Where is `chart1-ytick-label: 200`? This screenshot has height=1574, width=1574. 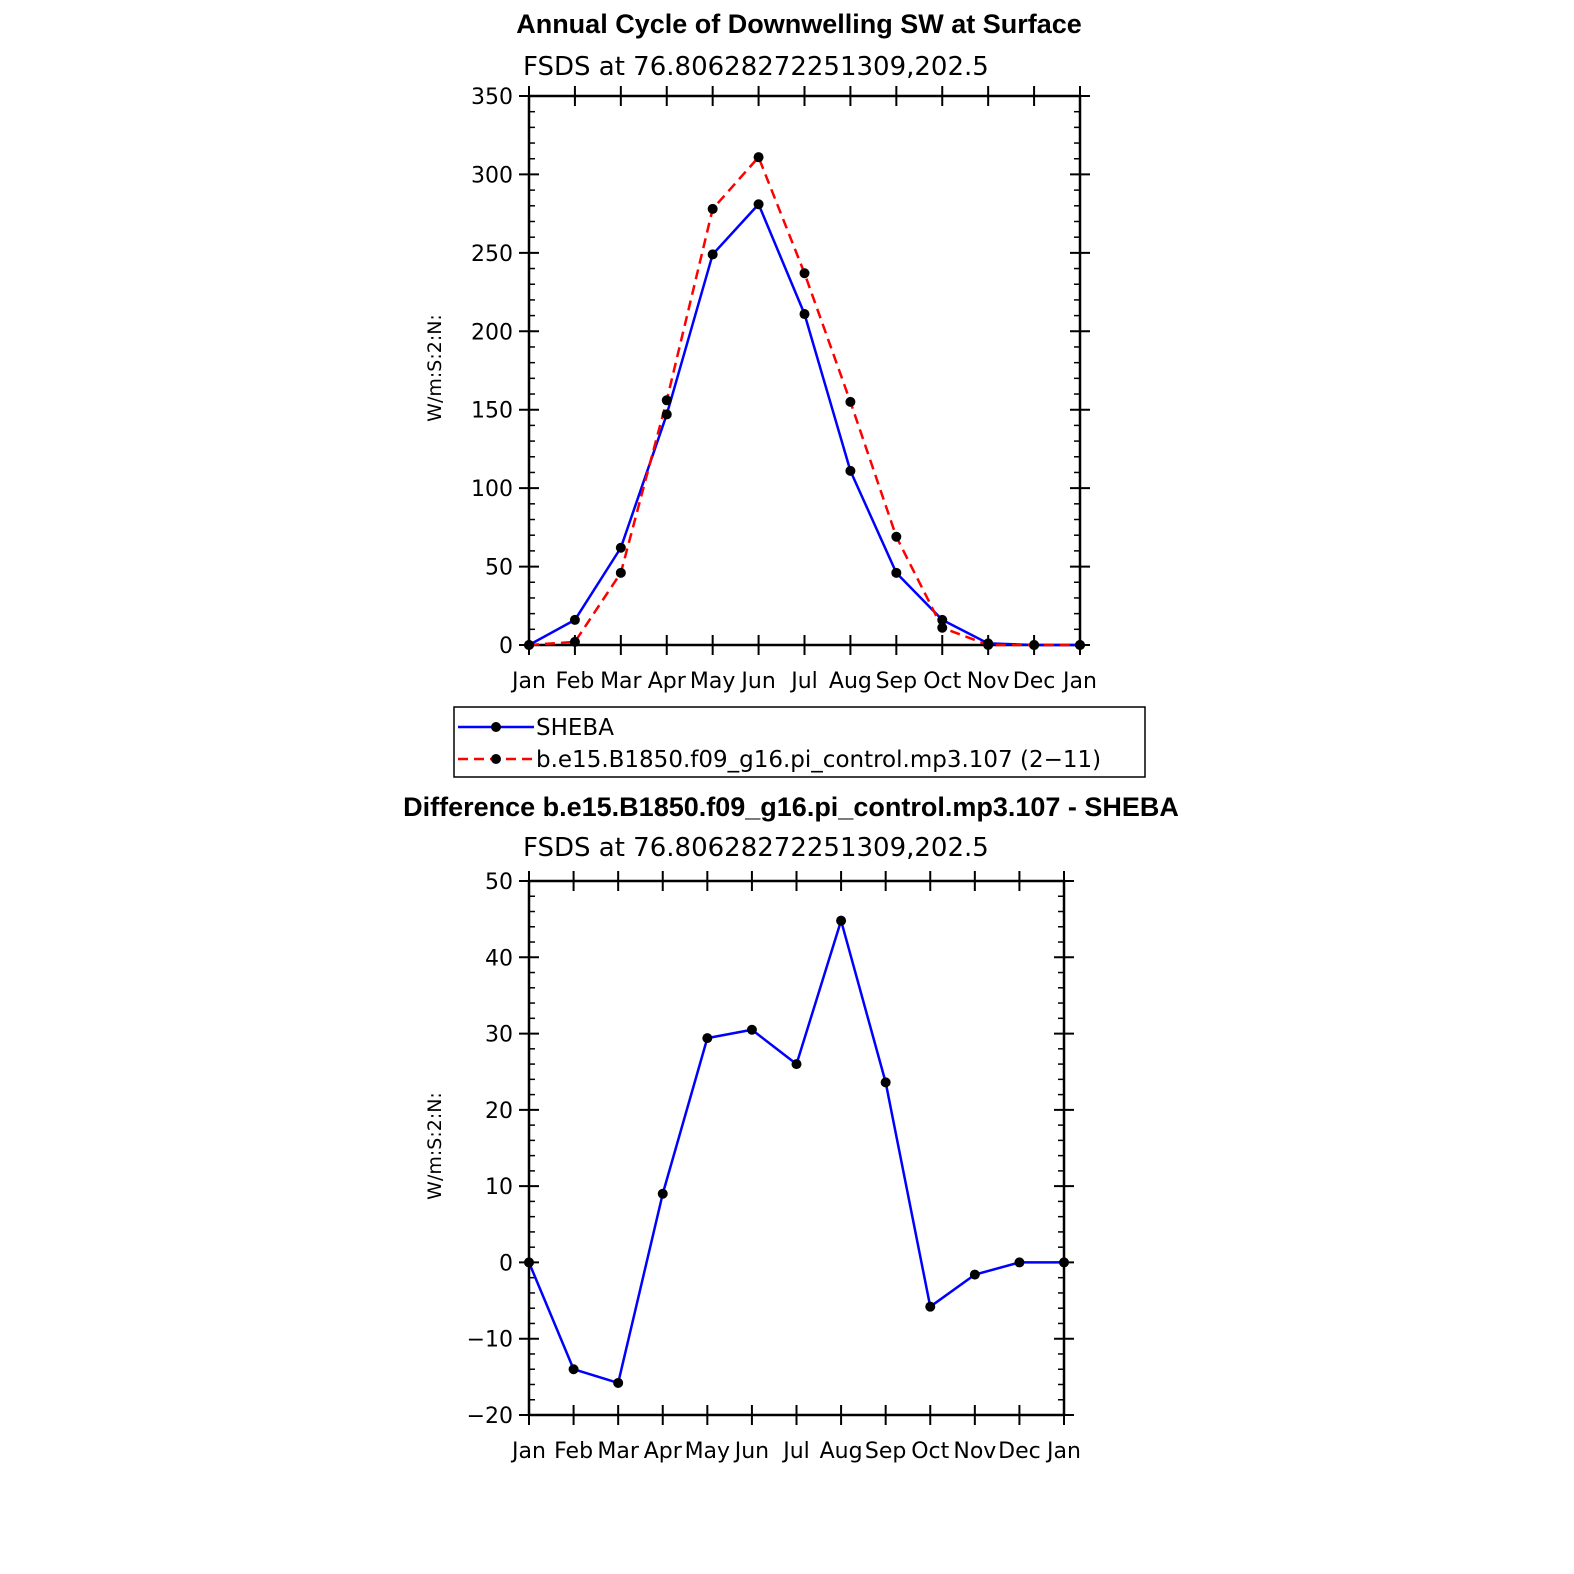
chart1-ytick-label: 200 is located at coordinates (492, 332).